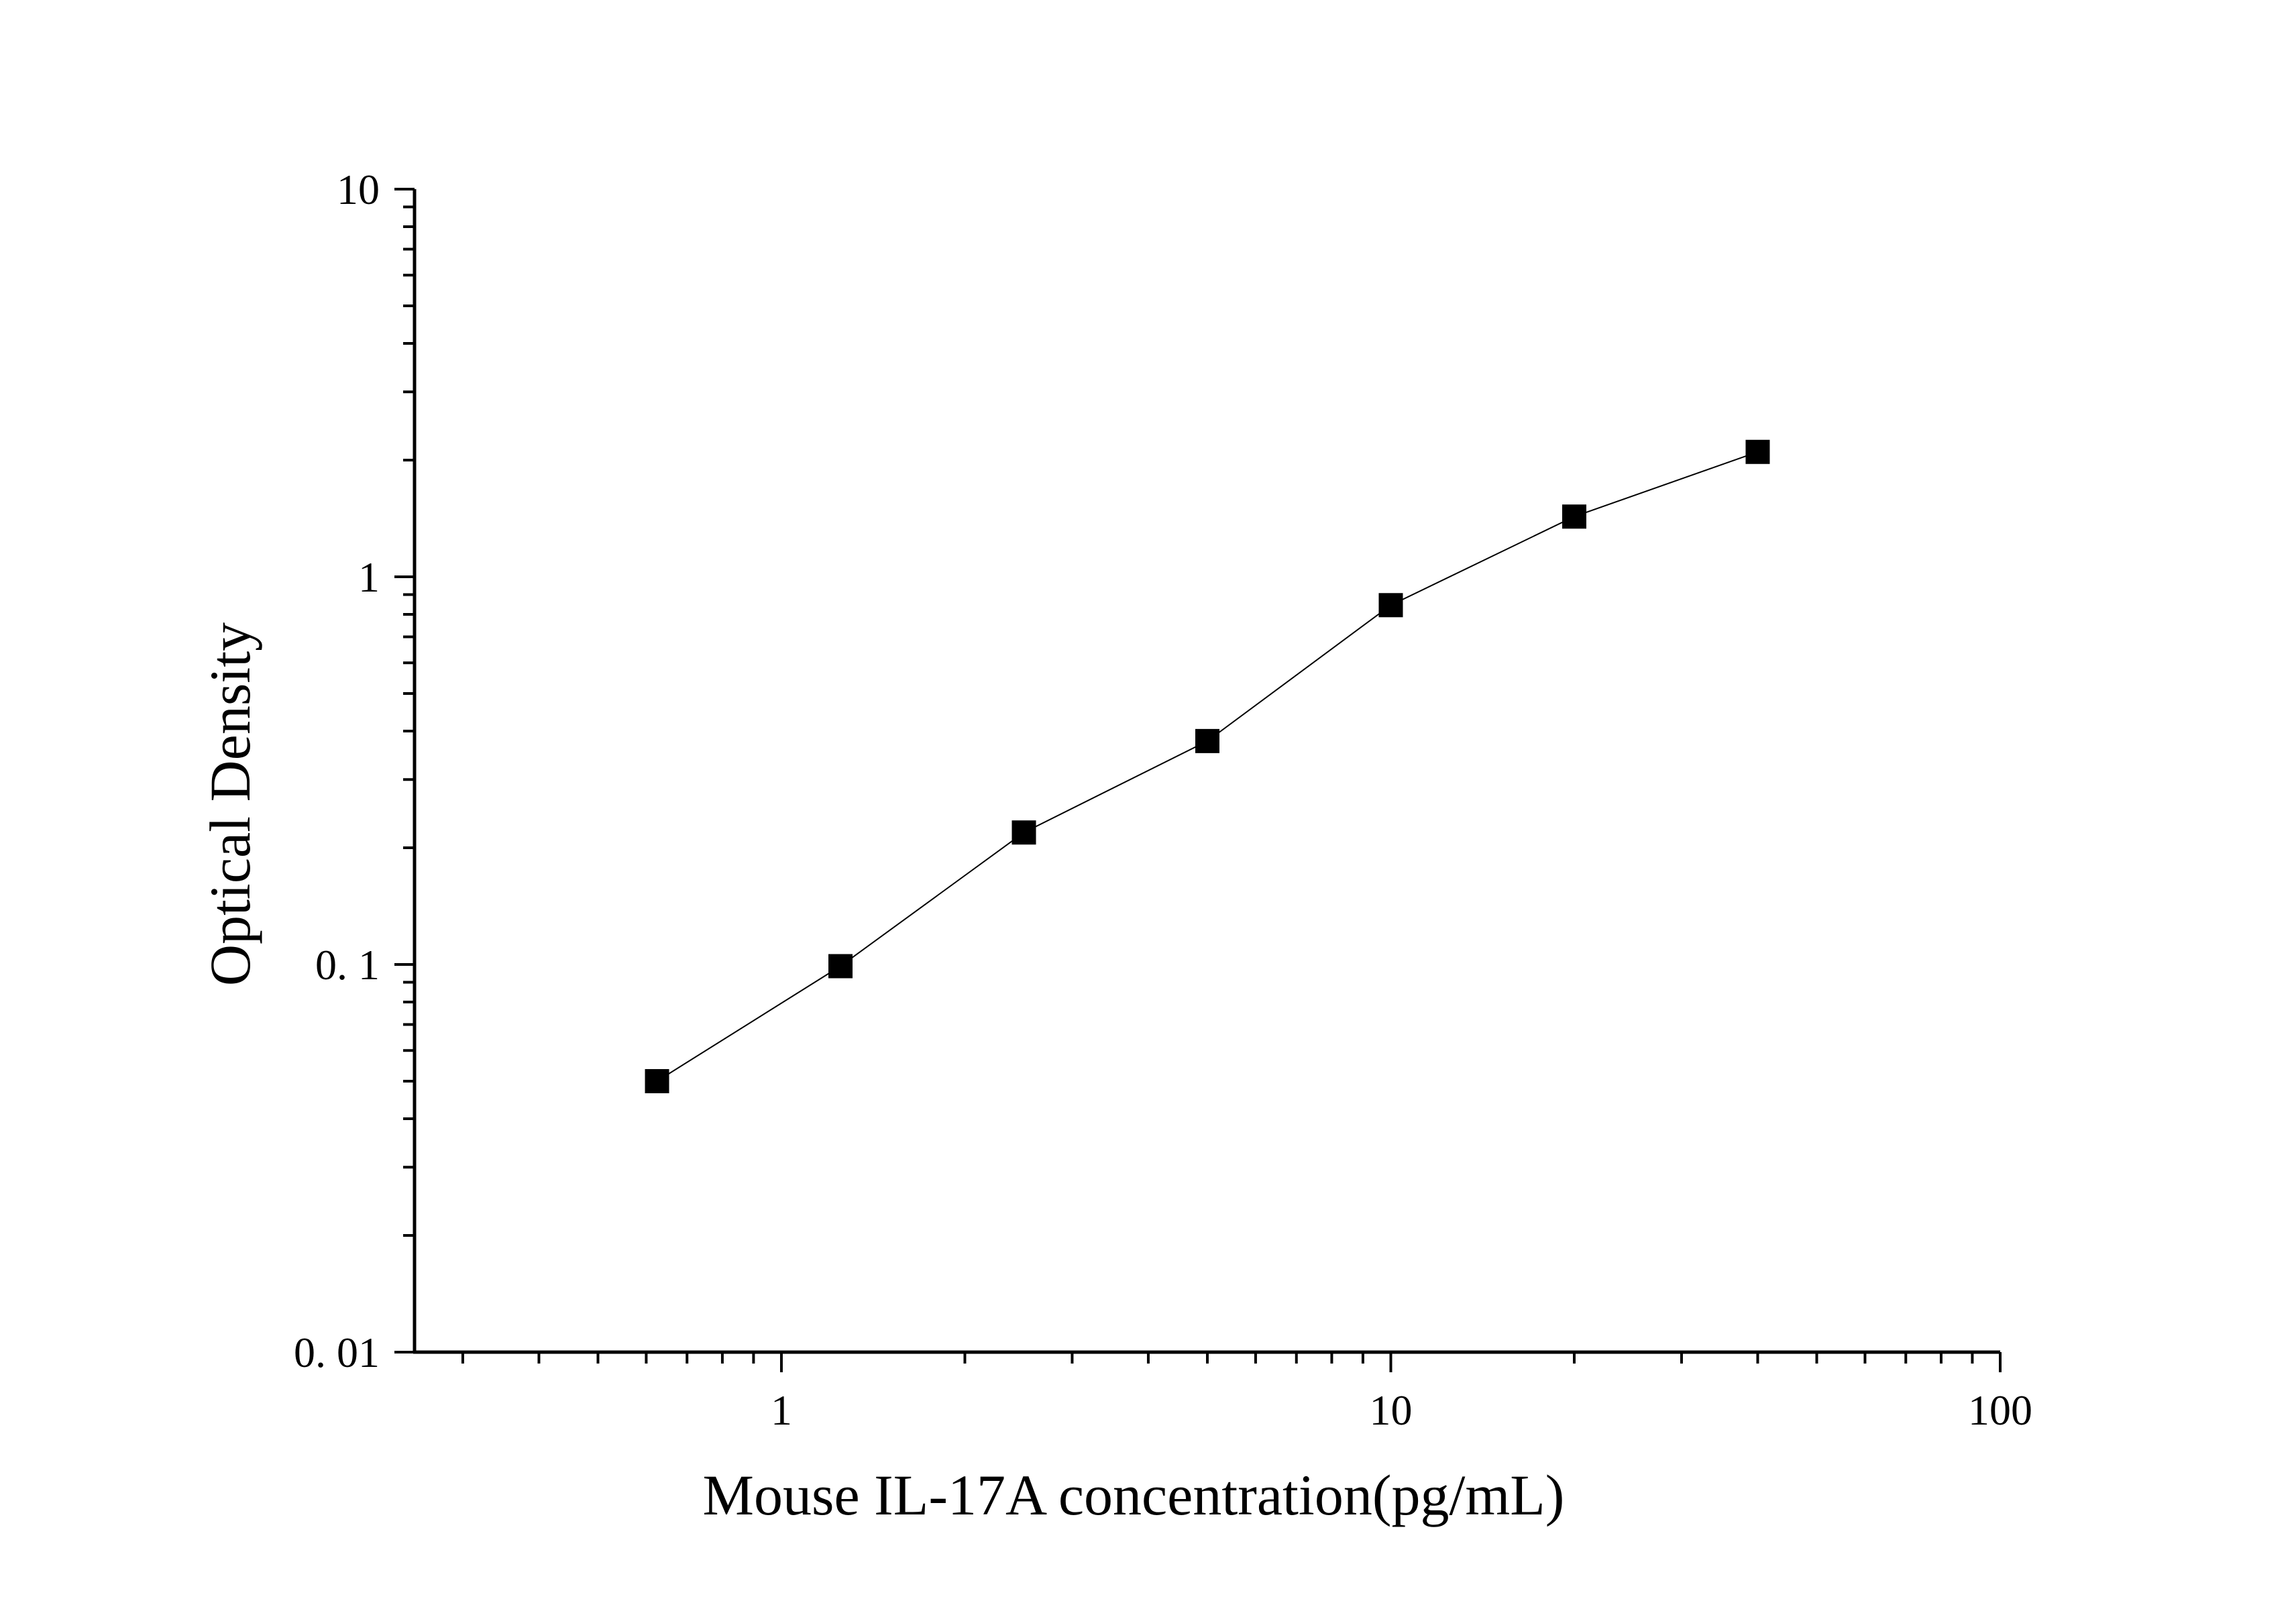 Image resolution: width=2296 pixels, height=1607 pixels. Describe the element at coordinates (1391, 1410) in the screenshot. I see `x-tick-label: 10` at that location.